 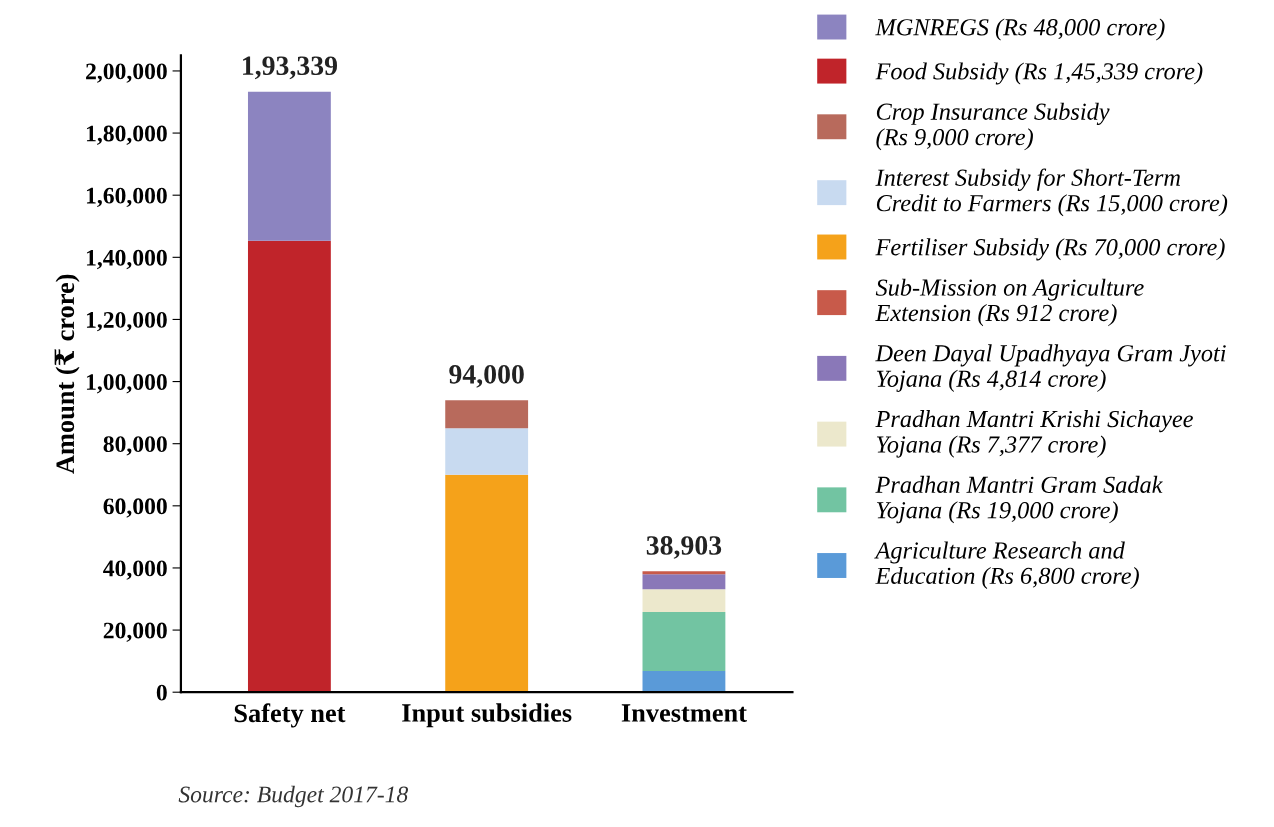 I want to click on y-tick-label: 80,000, so click(x=135, y=446).